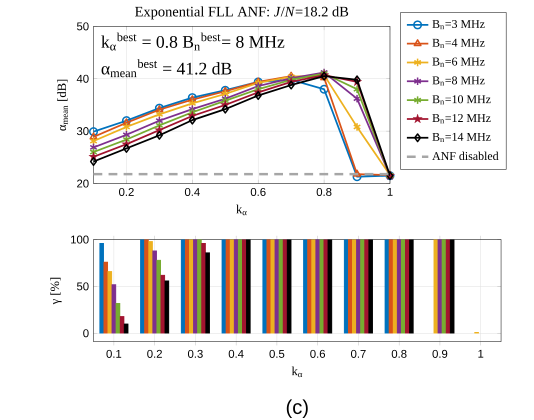 This screenshot has height=420, width=534. Describe the element at coordinates (82, 78) in the screenshot. I see `y-tick-label: 40` at that location.